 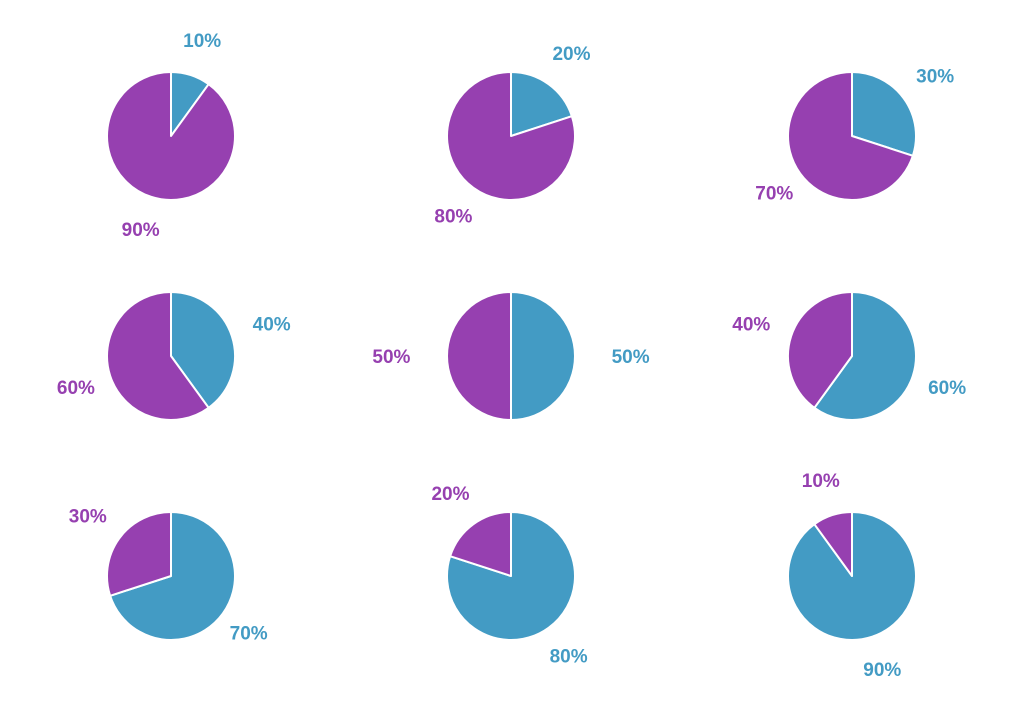 I want to click on pie-chart: 20% 80%, so click(x=512, y=136).